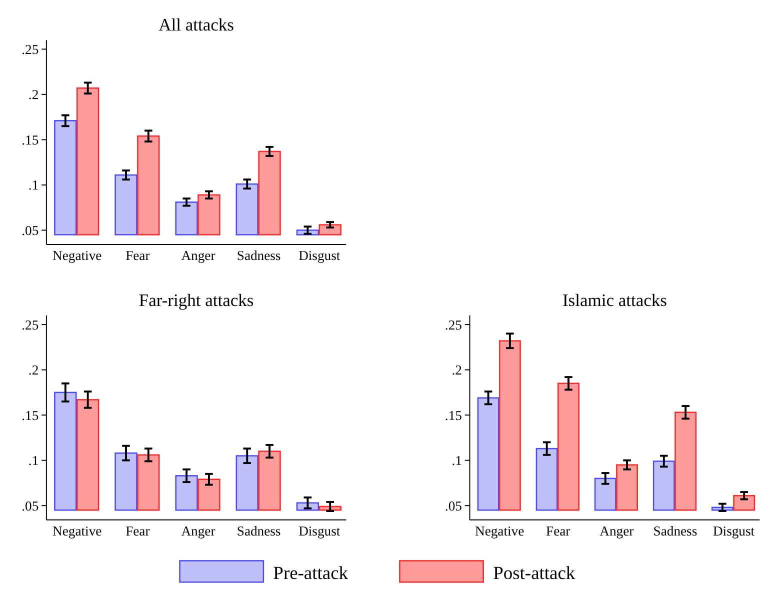 The height and width of the screenshot is (595, 776). What do you see at coordinates (534, 572) in the screenshot?
I see `legend-label: Post-attack` at bounding box center [534, 572].